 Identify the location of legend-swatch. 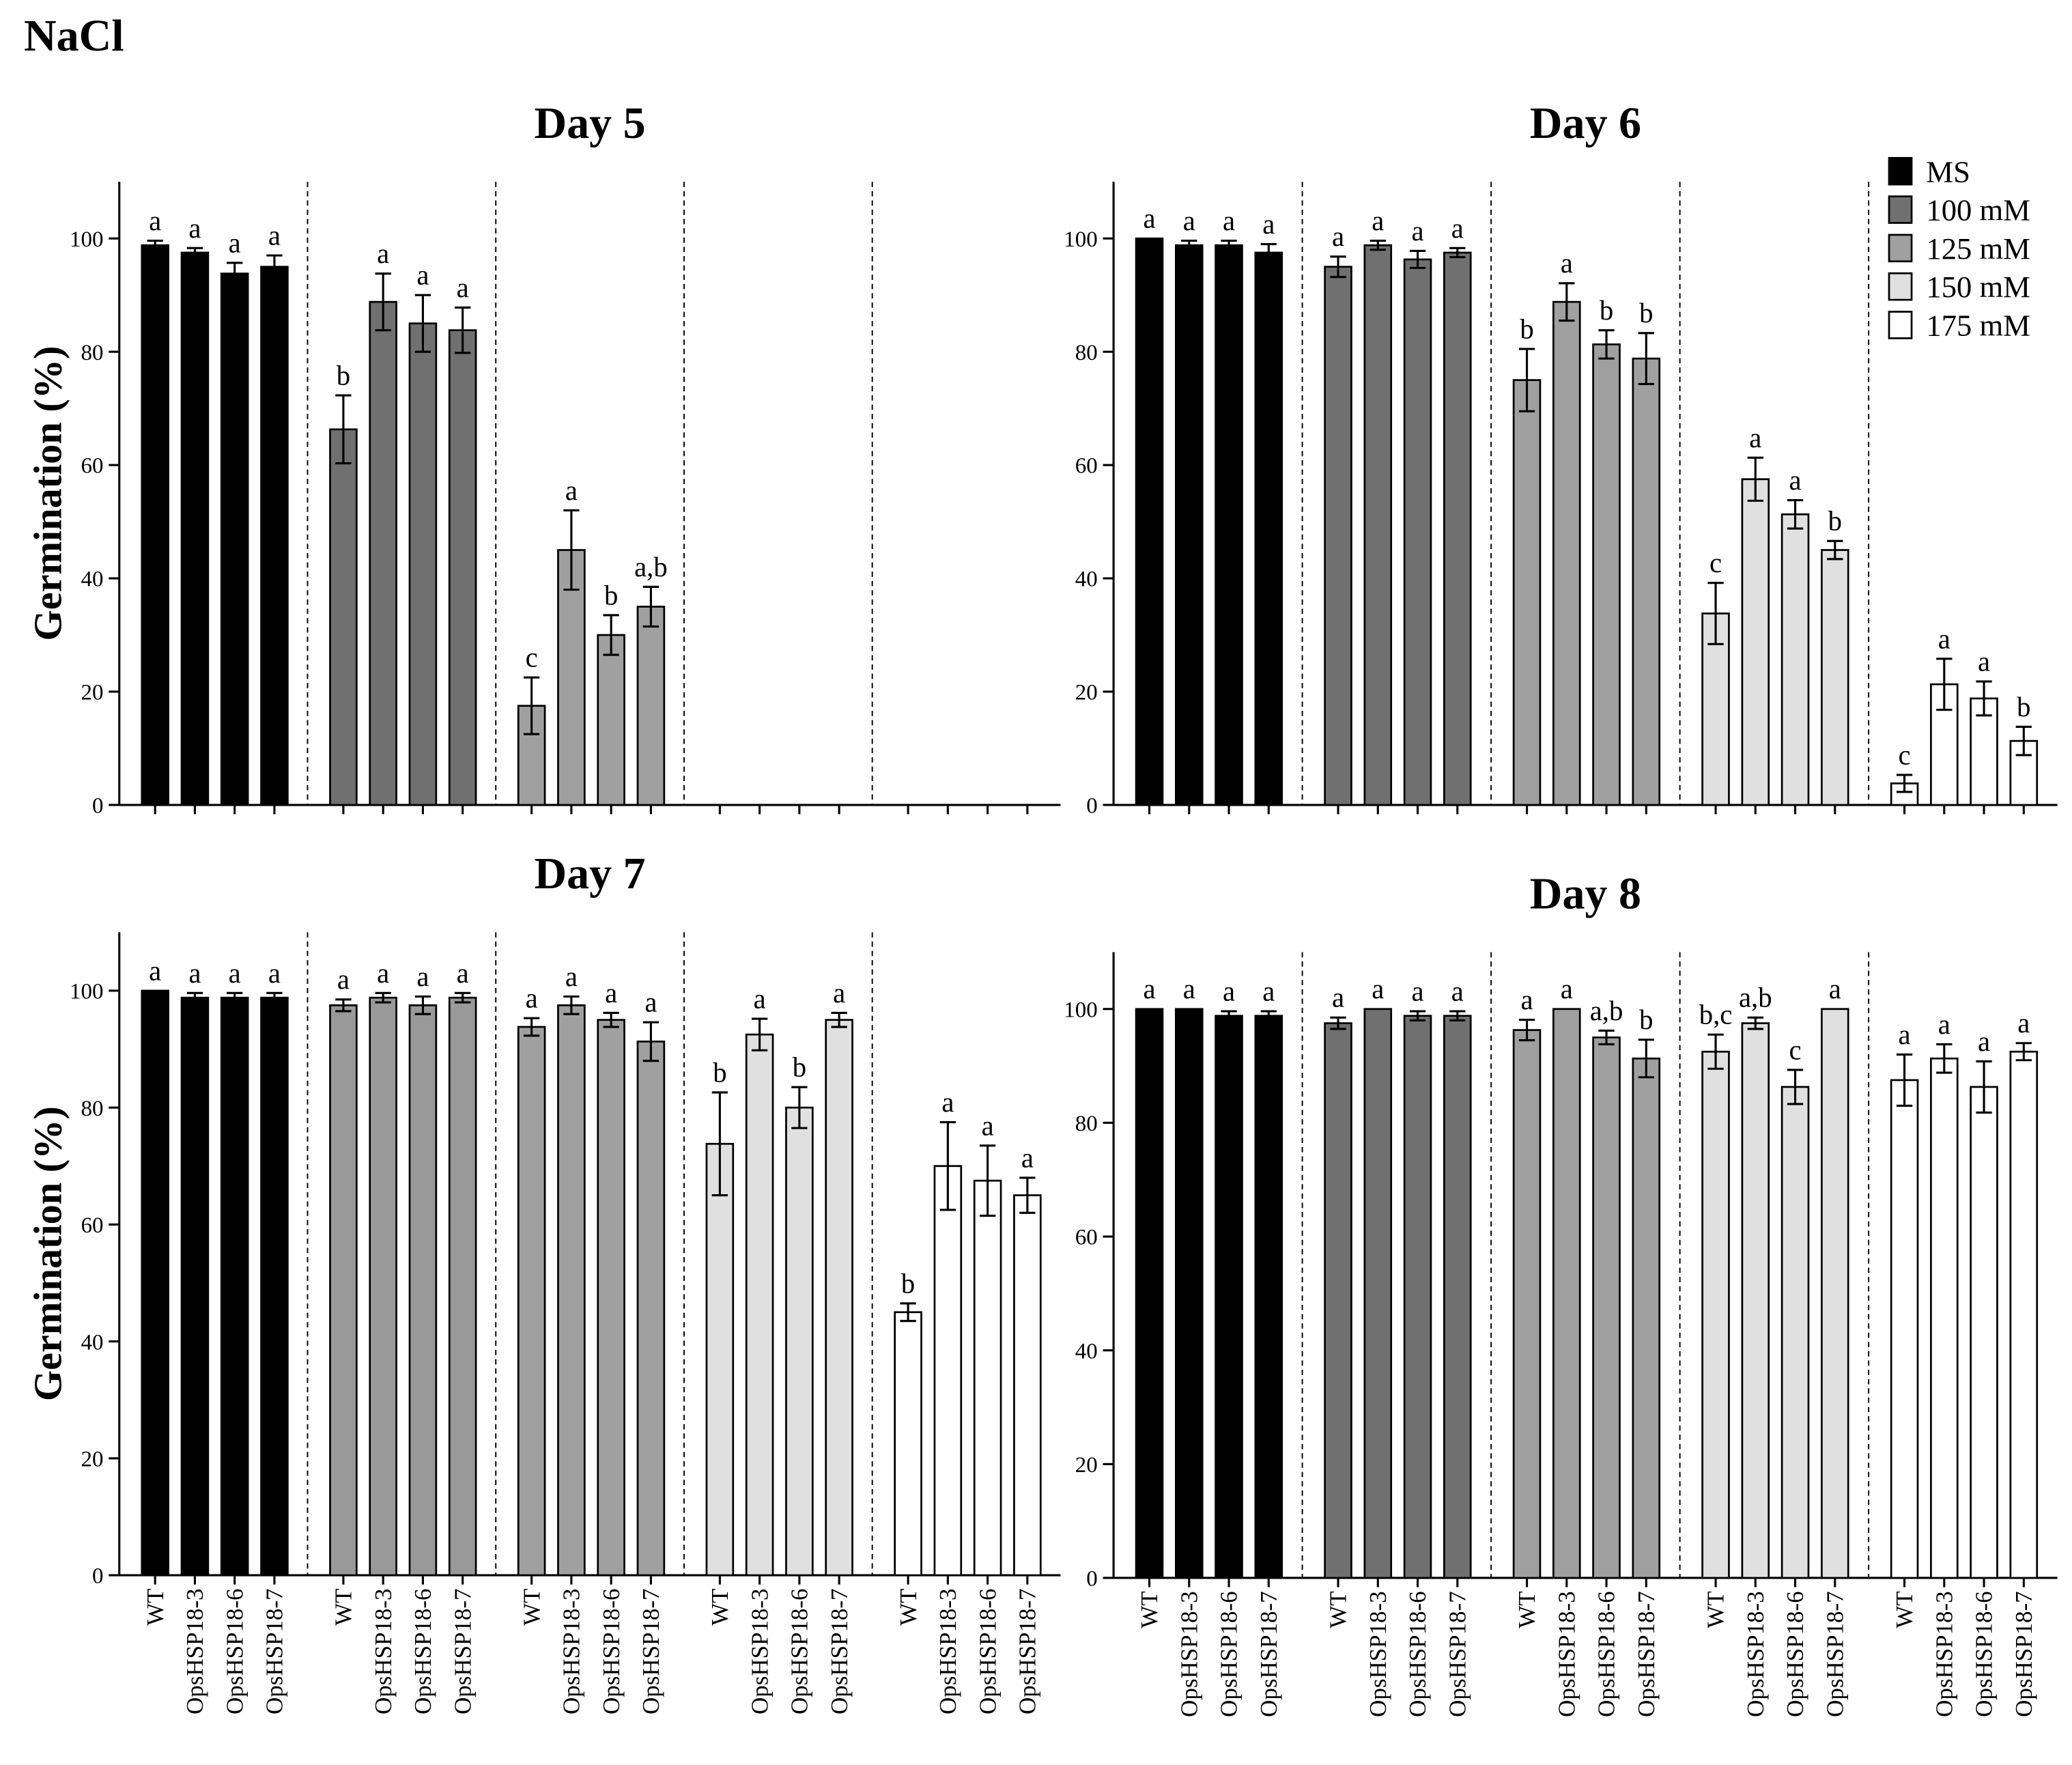
(1900, 248).